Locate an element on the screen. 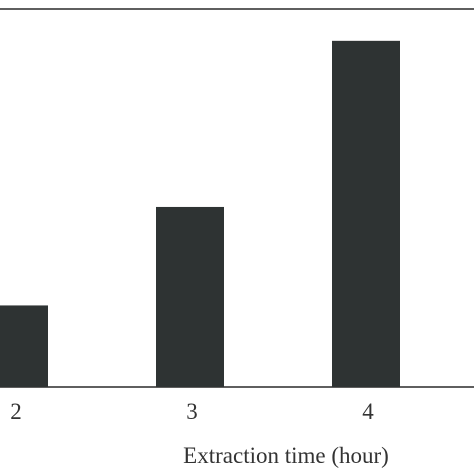 The height and width of the screenshot is (474, 474). x-tick-labels-group: 2 3 4 is located at coordinates (192, 411).